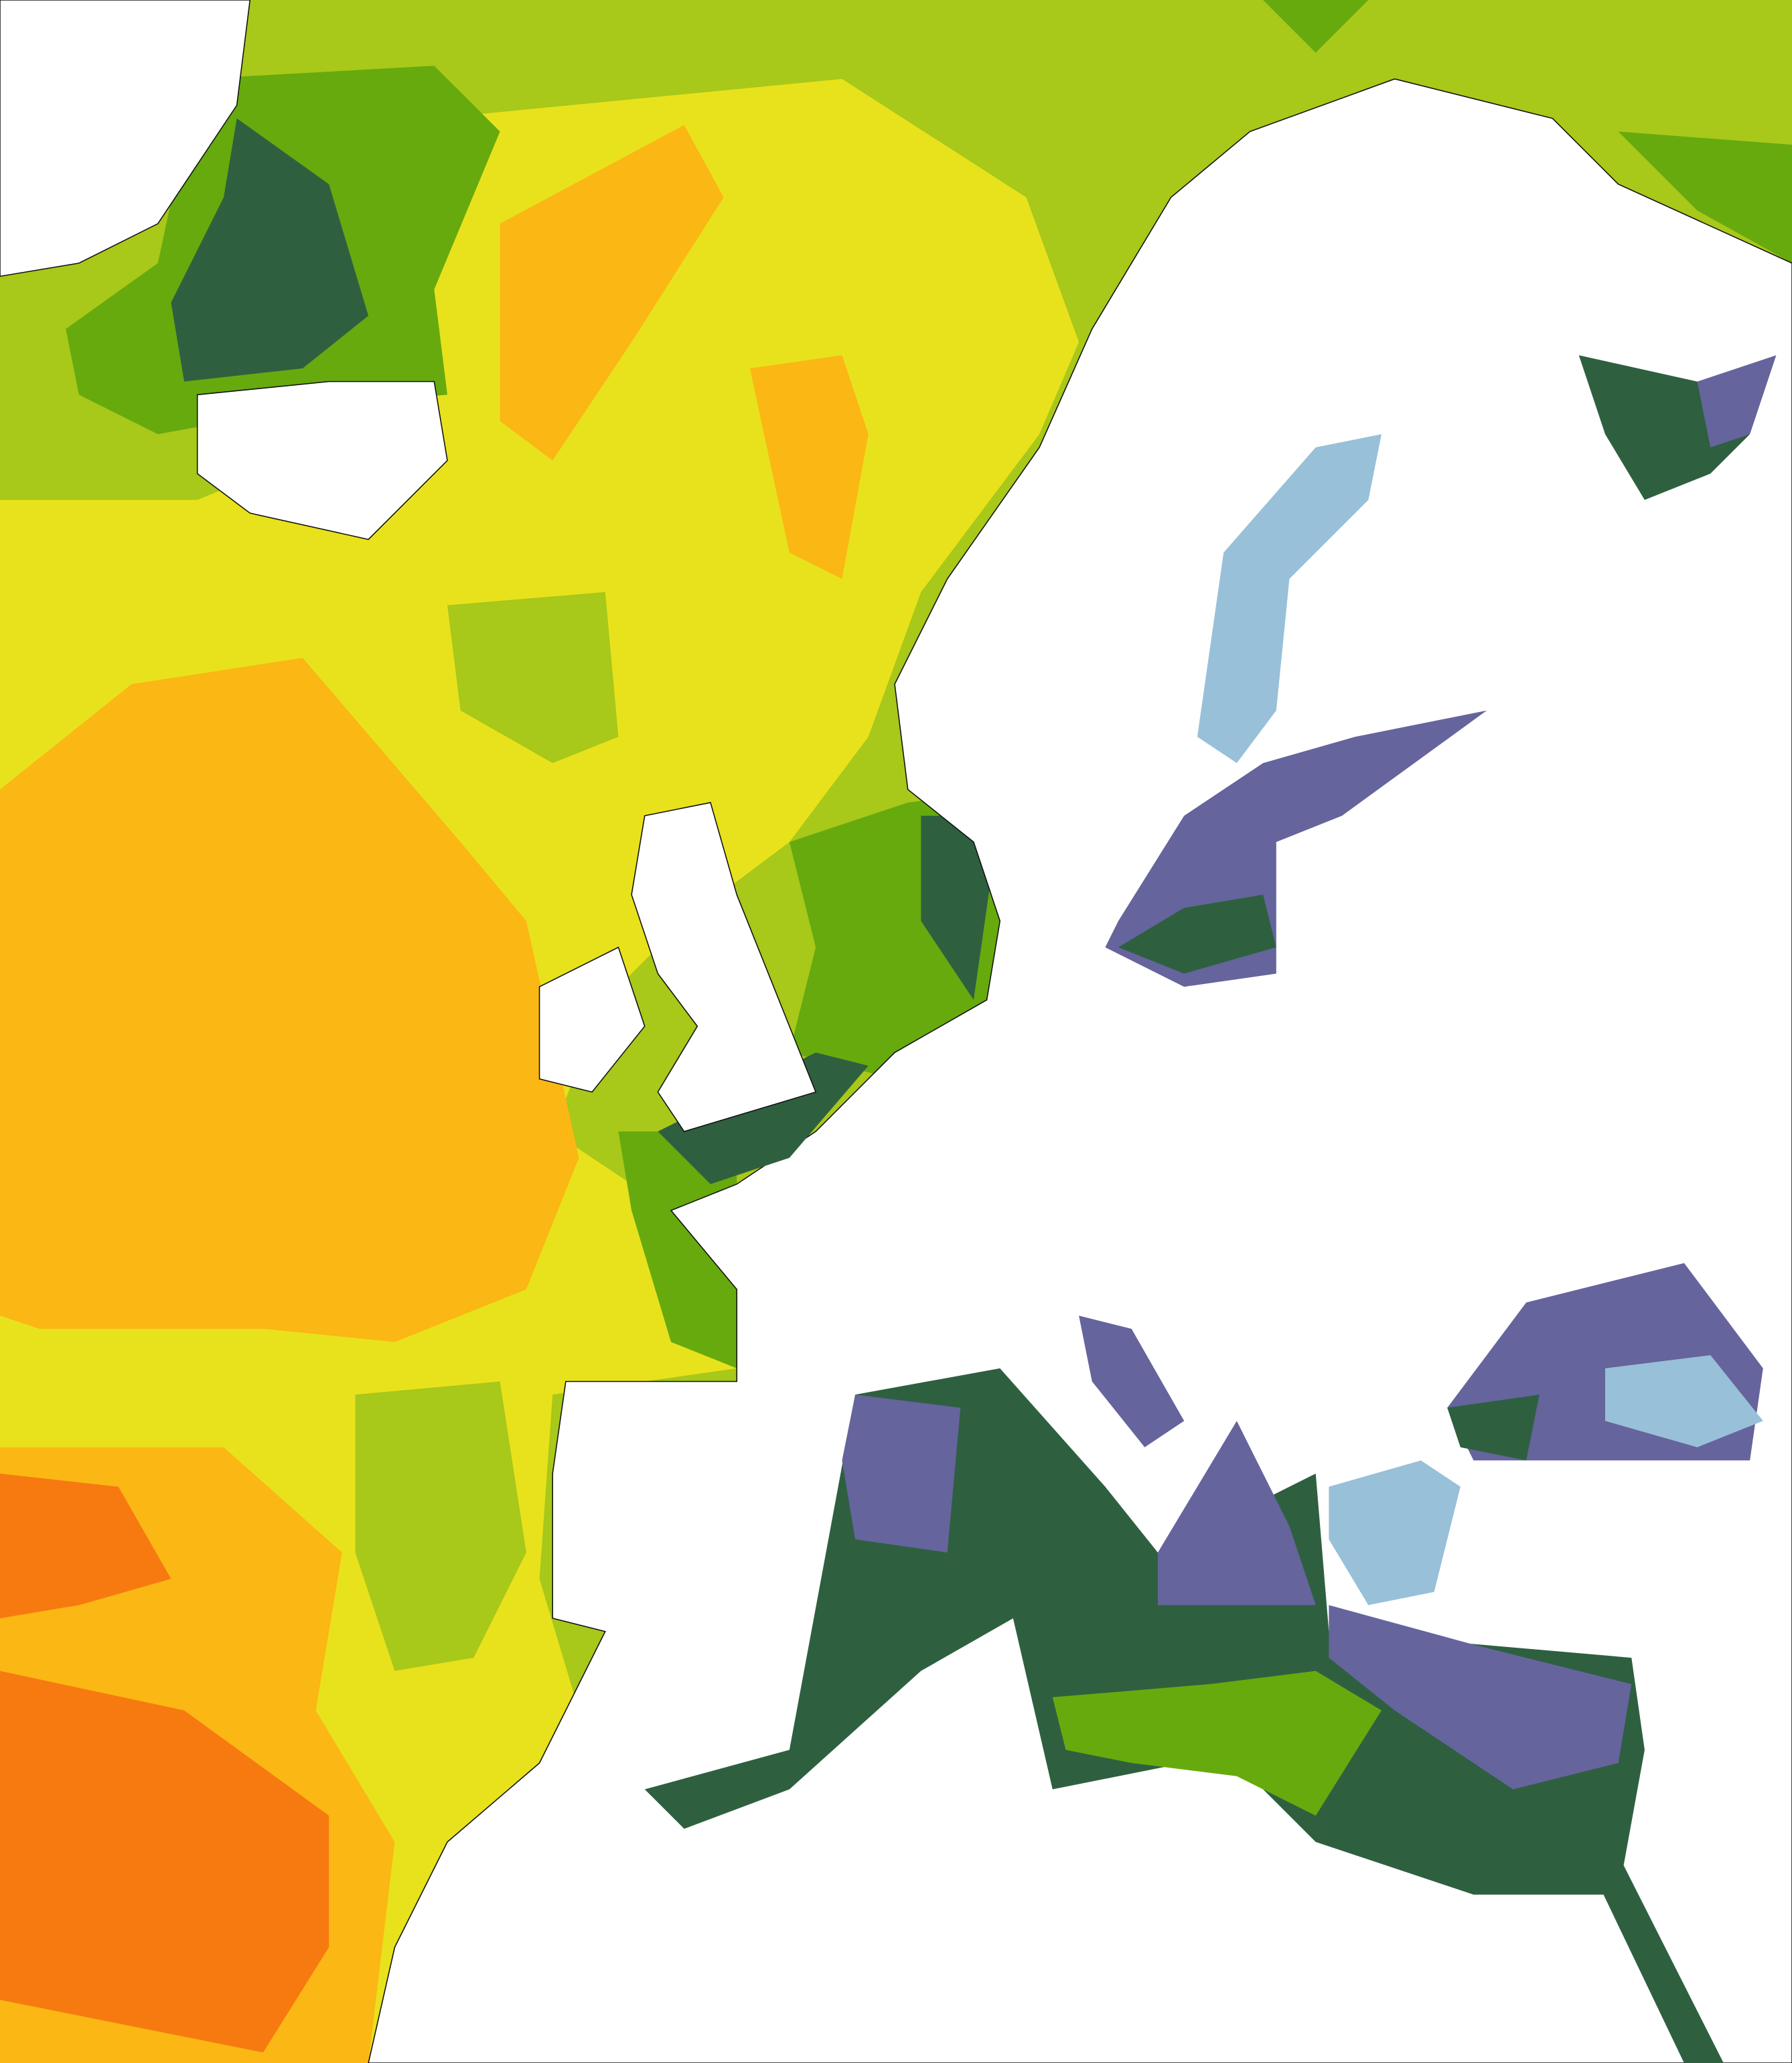 Image resolution: width=1792 pixels, height=2063 pixels. What do you see at coordinates (724, 967) in the screenshot?
I see `land-britain` at bounding box center [724, 967].